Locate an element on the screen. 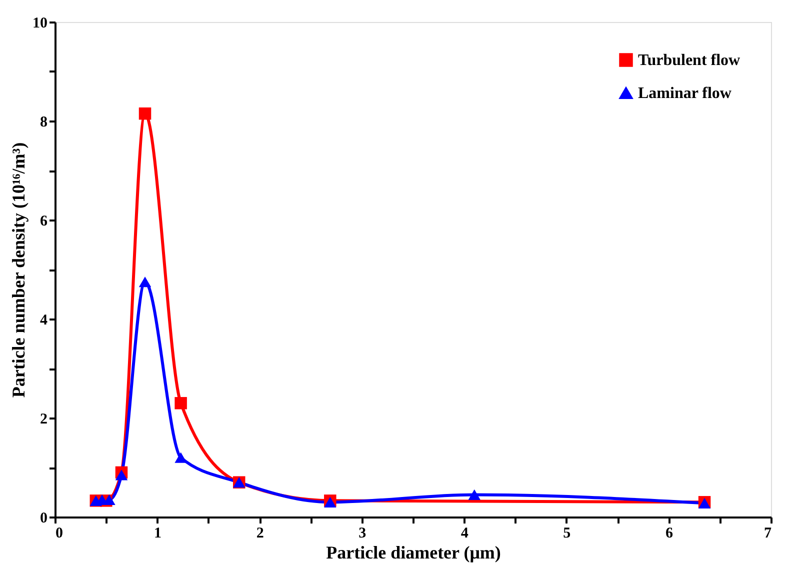 Image resolution: width=792 pixels, height=572 pixels. x-tick-label: 4 is located at coordinates (464, 534).